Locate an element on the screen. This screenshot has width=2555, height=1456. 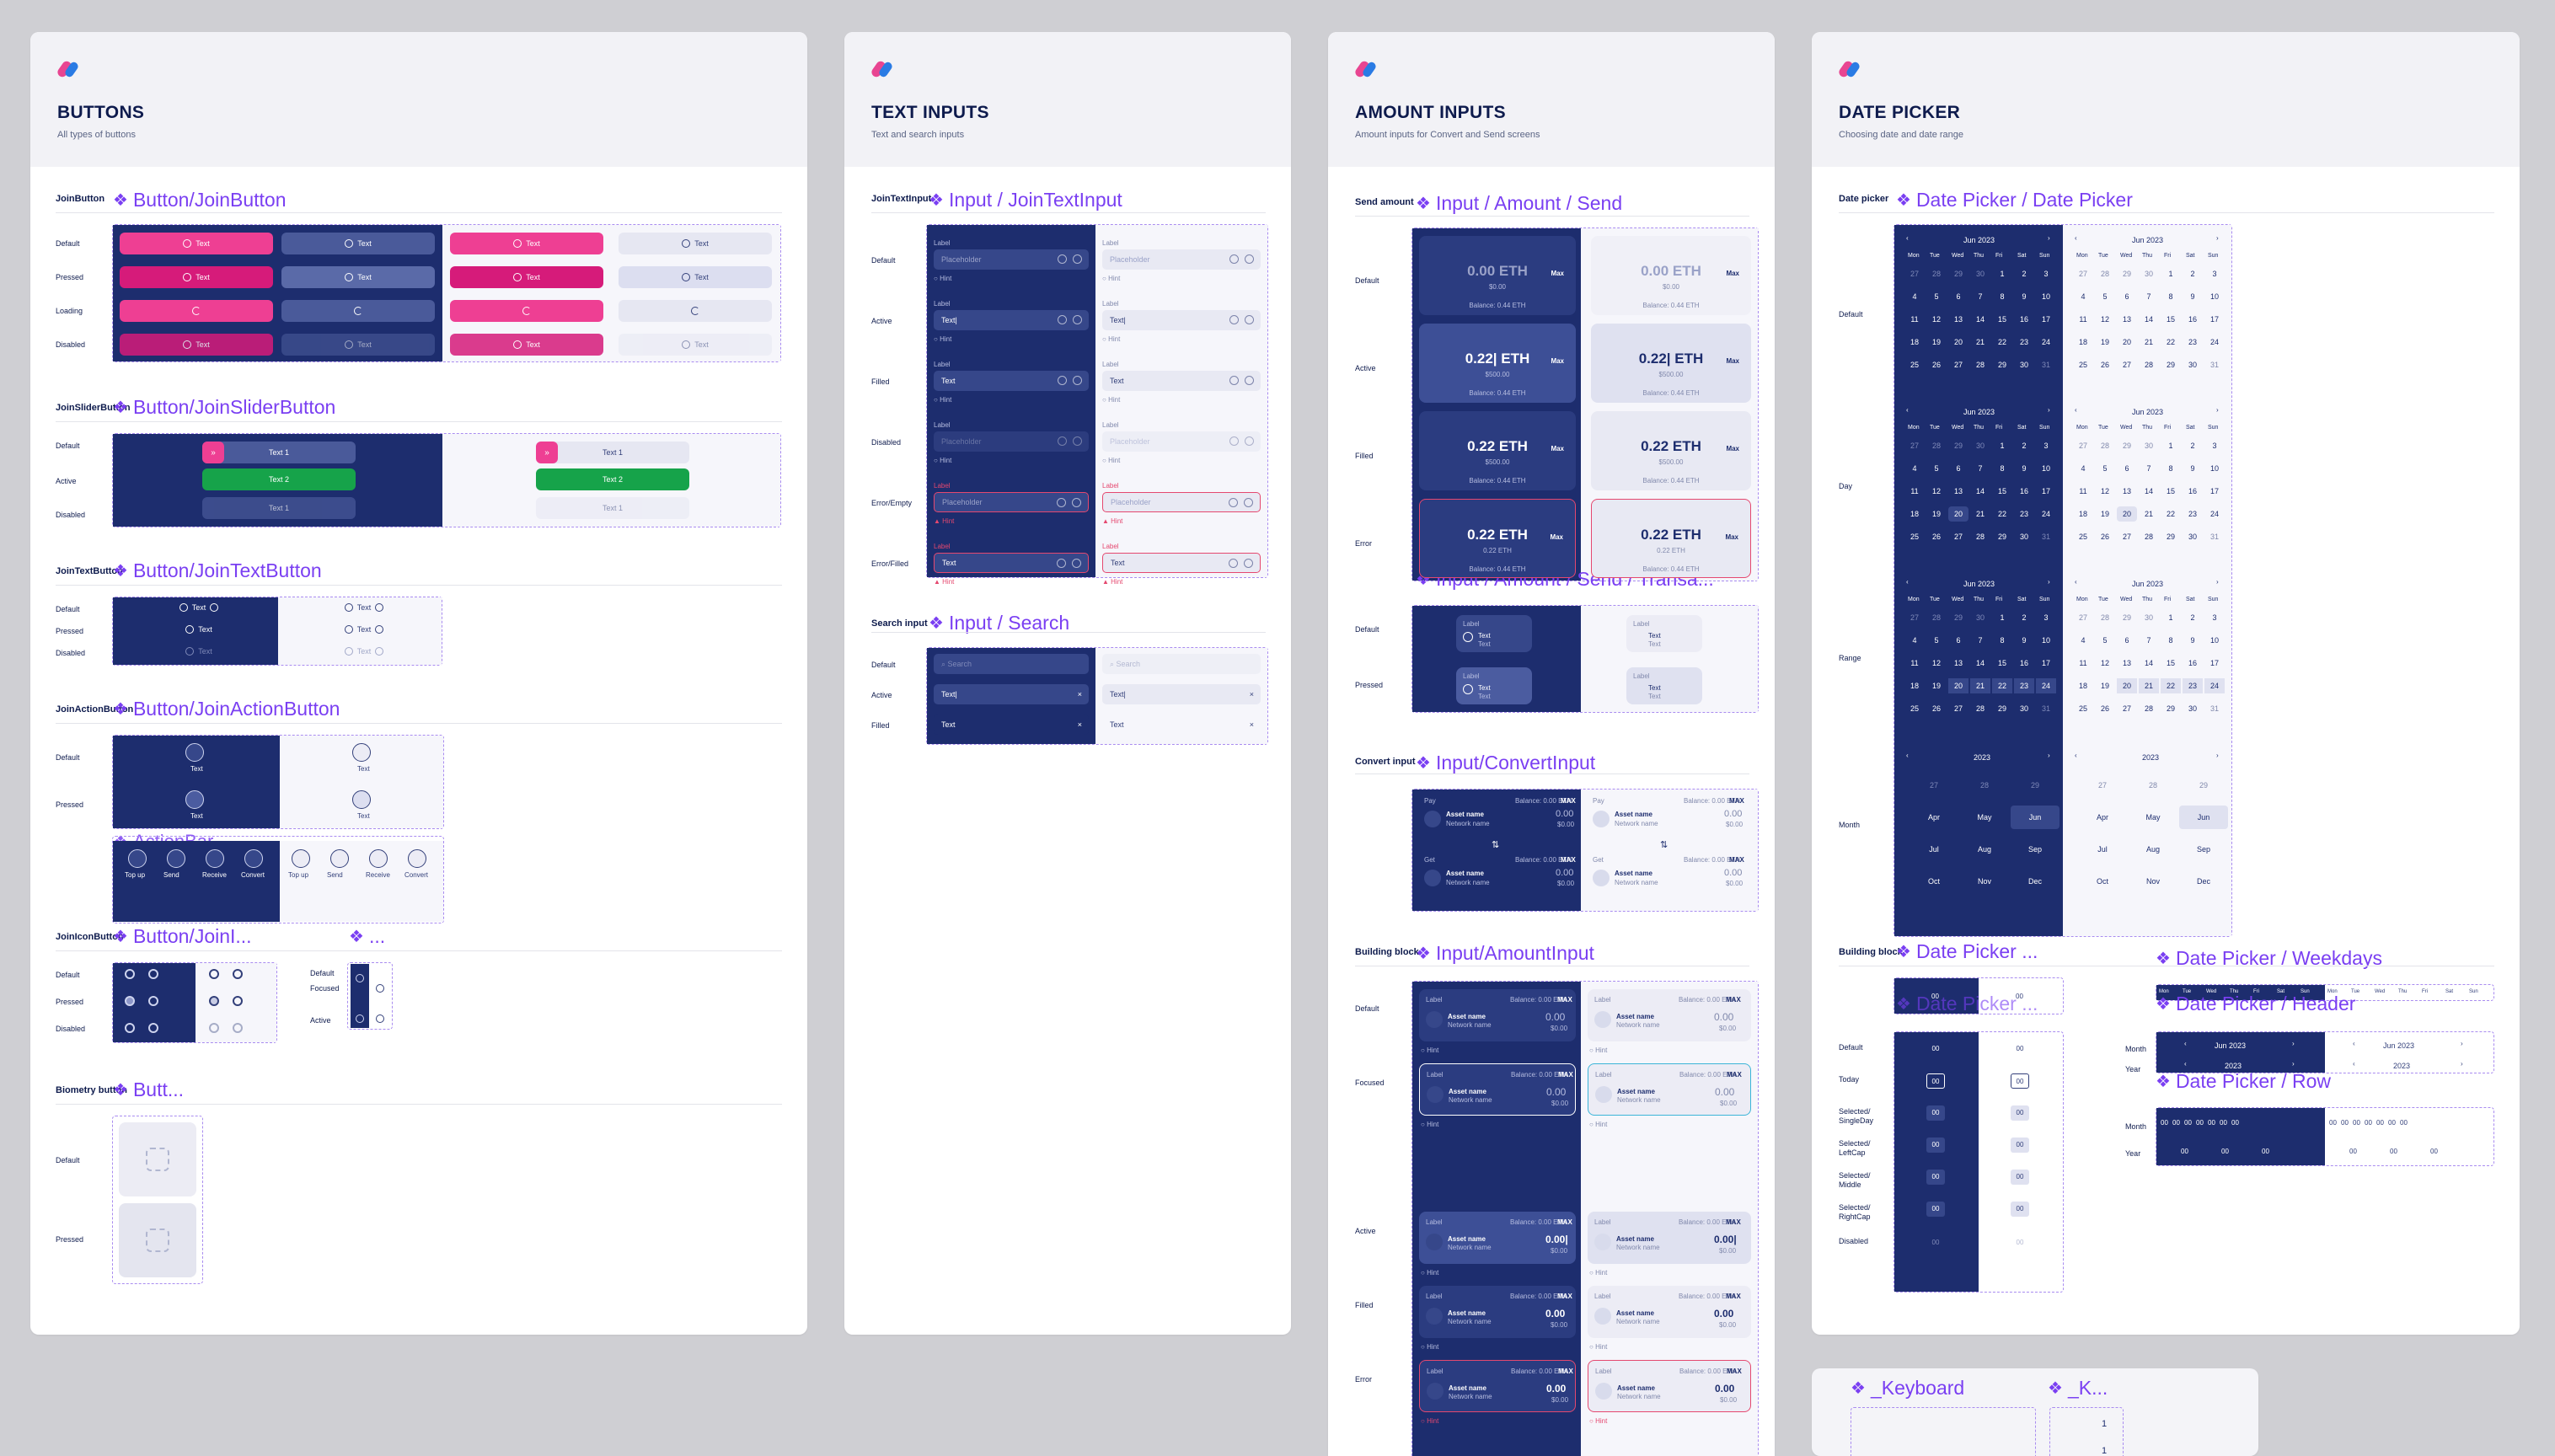
day-cell: 26 is located at coordinates (1936, 708).